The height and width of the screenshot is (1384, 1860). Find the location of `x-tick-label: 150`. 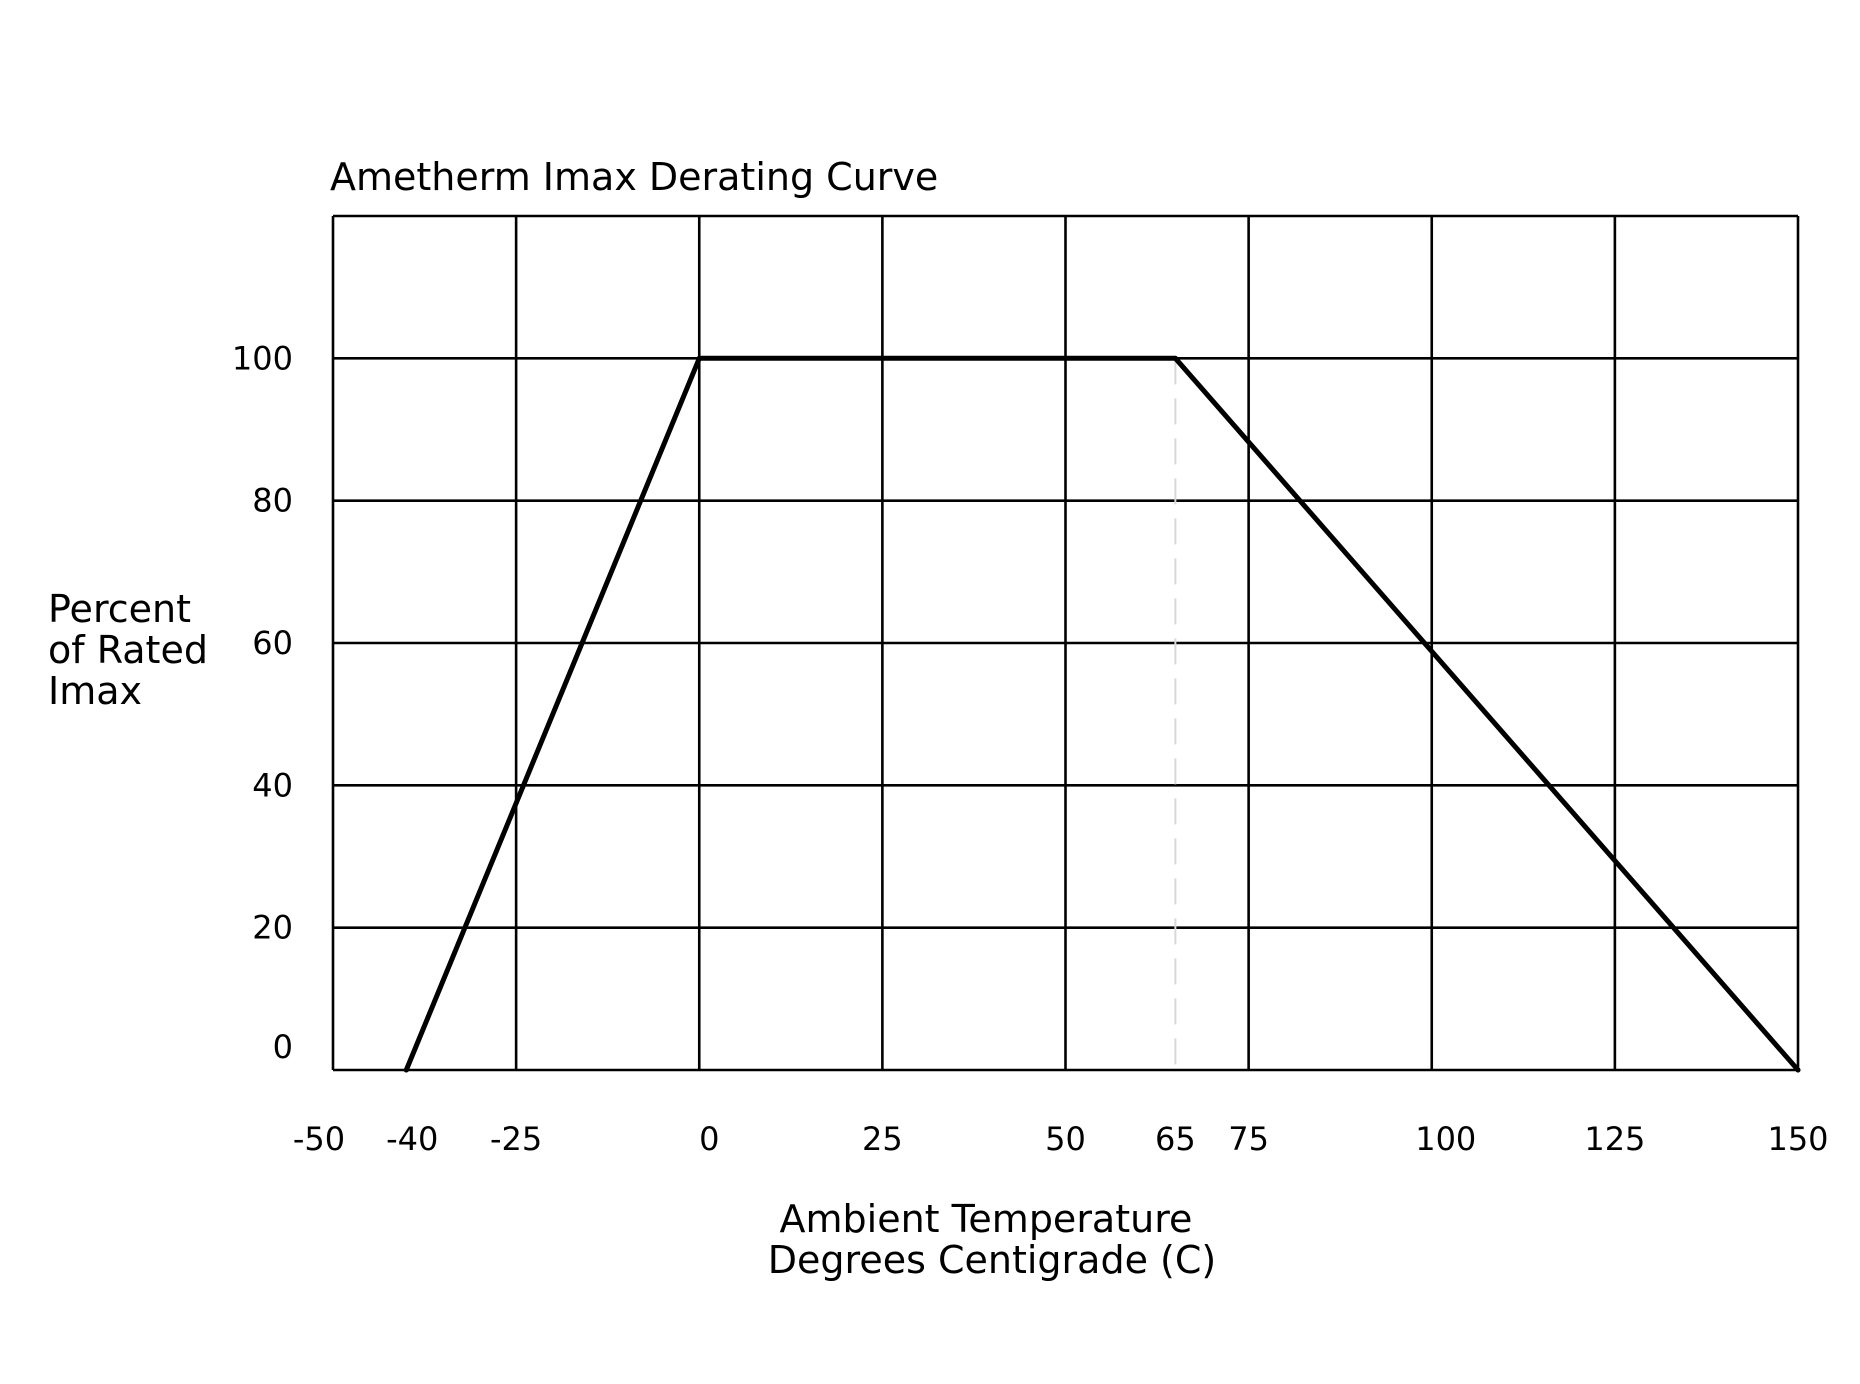

x-tick-label: 150 is located at coordinates (1797, 1139).